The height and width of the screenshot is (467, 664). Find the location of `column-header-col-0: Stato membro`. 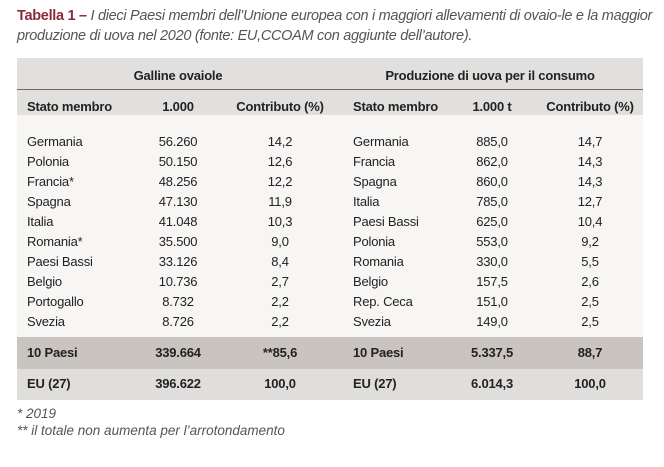

column-header-col-0: Stato membro is located at coordinates (70, 106).